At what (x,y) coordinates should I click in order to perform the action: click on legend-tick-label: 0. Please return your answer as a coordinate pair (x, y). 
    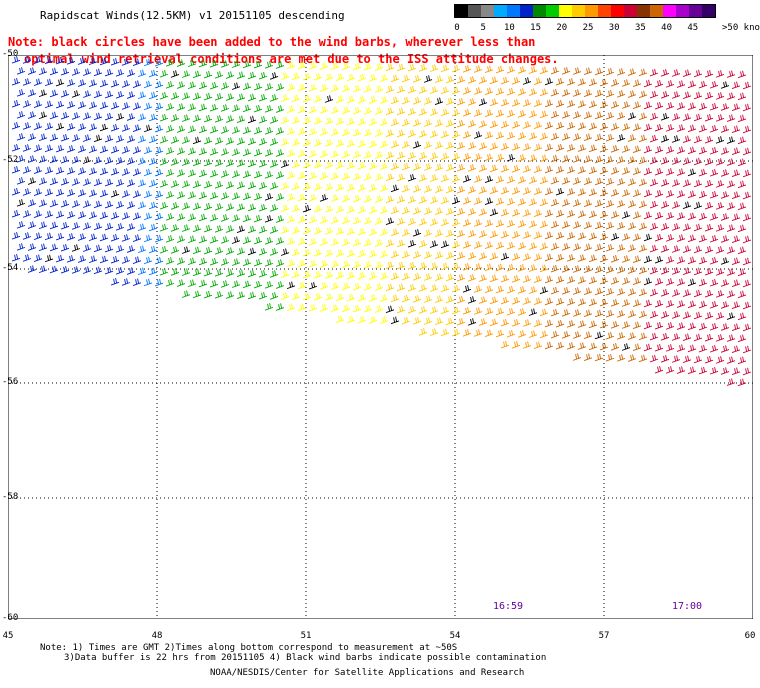
    Looking at the image, I should click on (457, 28).